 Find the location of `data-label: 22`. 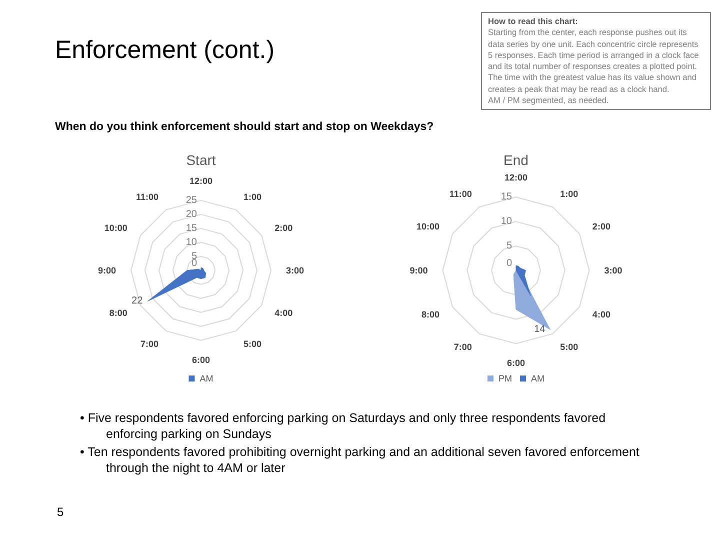

data-label: 22 is located at coordinates (138, 301).